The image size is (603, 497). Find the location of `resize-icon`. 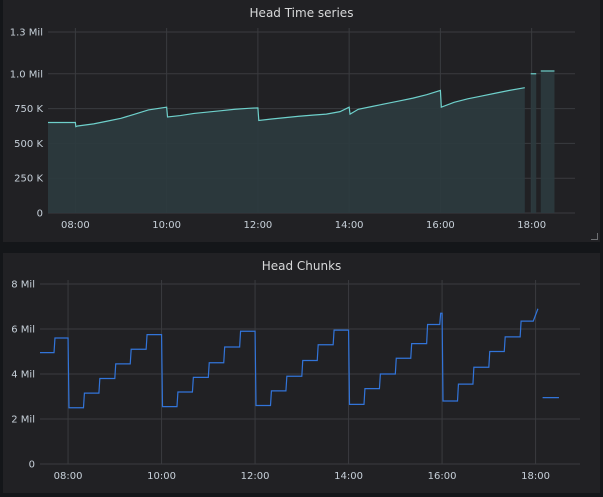

resize-icon is located at coordinates (594, 236).